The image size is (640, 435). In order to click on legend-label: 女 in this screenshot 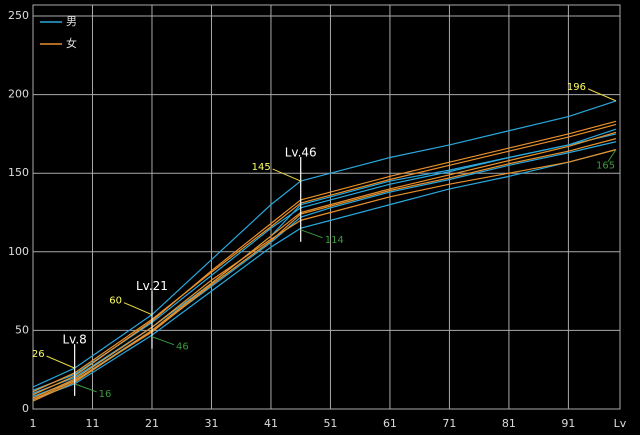, I will do `click(71, 43)`.